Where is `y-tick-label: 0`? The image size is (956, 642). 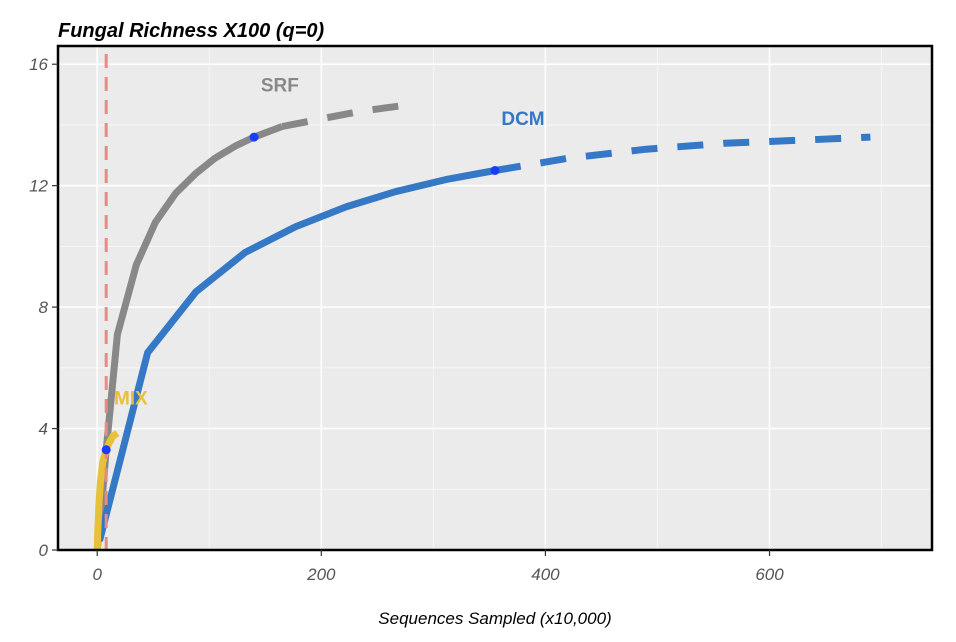
y-tick-label: 0 is located at coordinates (44, 550).